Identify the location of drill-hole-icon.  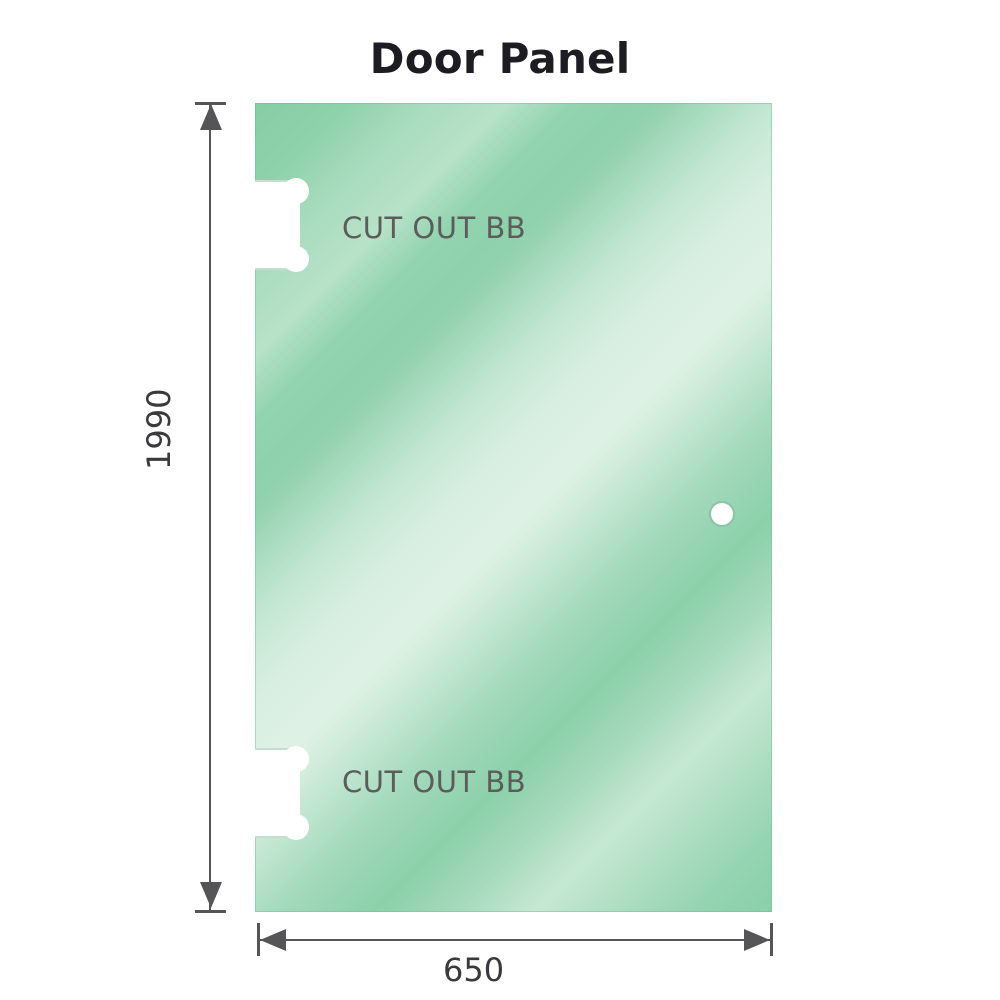
(722, 514).